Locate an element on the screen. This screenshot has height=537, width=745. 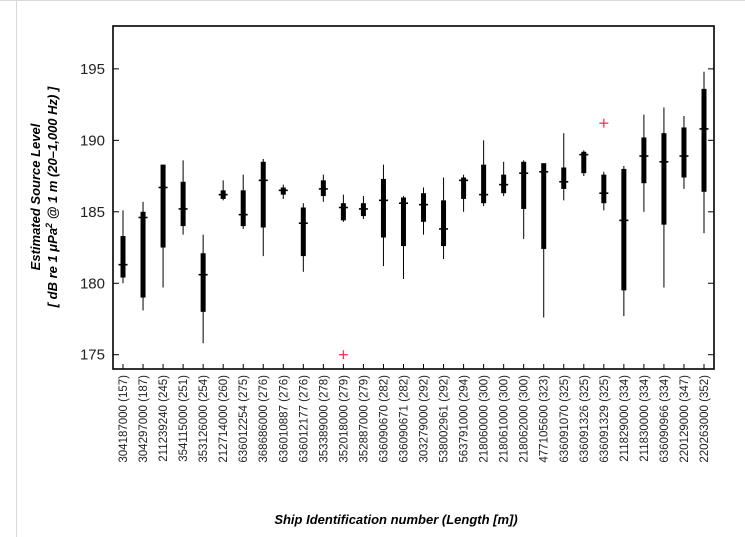
x-tick-label: 353126000 (254) is located at coordinates (204, 419).